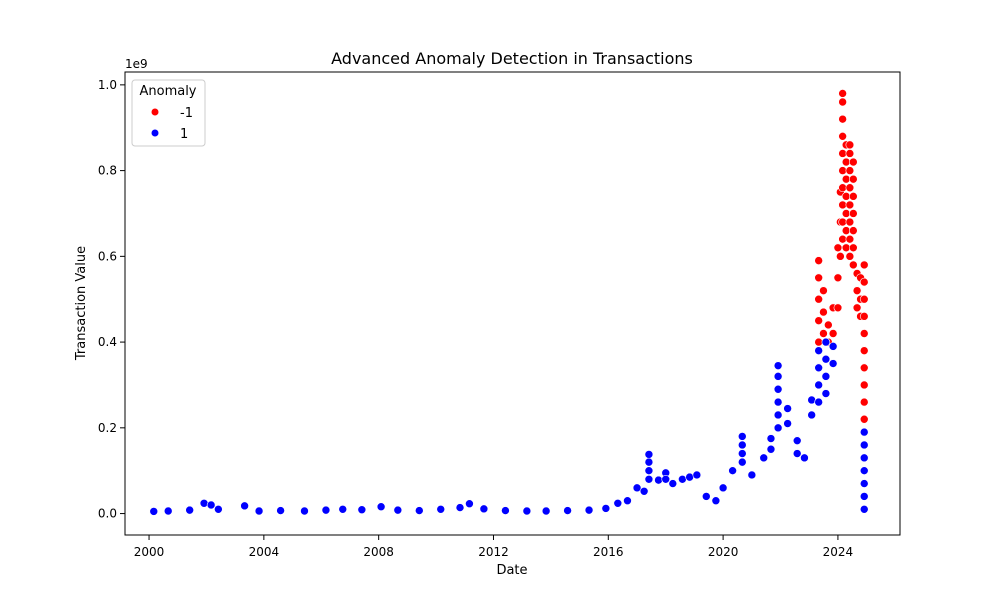 This screenshot has height=600, width=1000. Describe the element at coordinates (493, 552) in the screenshot. I see `x-tick-label: 2012` at that location.